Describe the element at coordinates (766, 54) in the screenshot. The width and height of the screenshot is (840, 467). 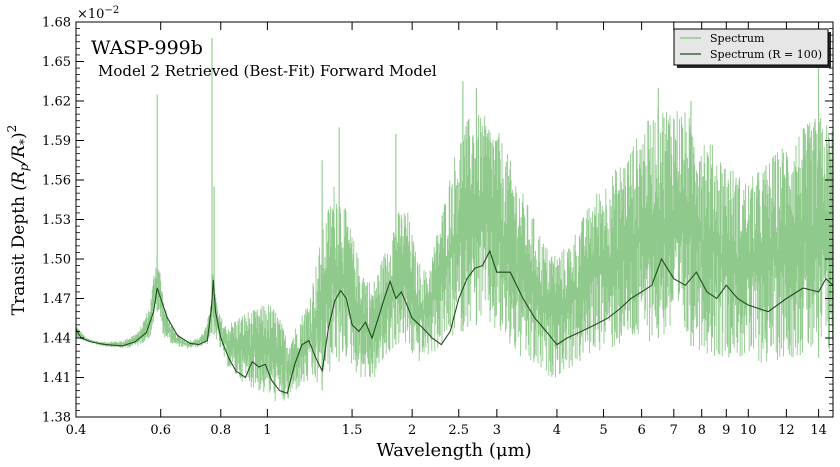
I see `legend-label-spectrum-r100: Spectrum (R = 100)` at that location.